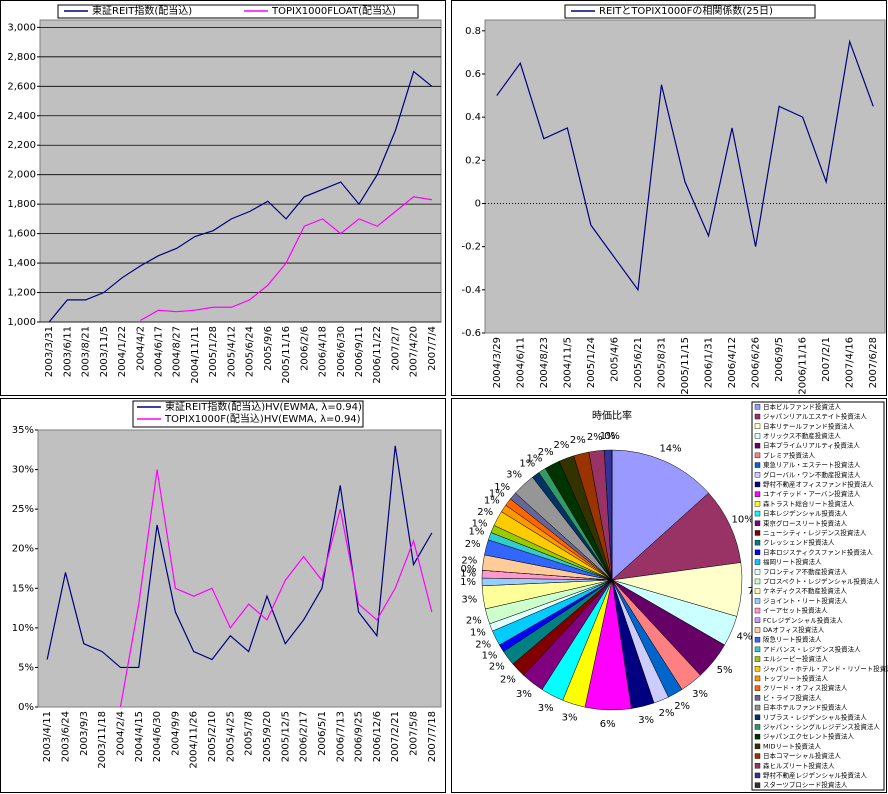 The height and width of the screenshot is (794, 888). What do you see at coordinates (812, 464) in the screenshot?
I see `legend-label: 東急リアル・エステート投資法人` at bounding box center [812, 464].